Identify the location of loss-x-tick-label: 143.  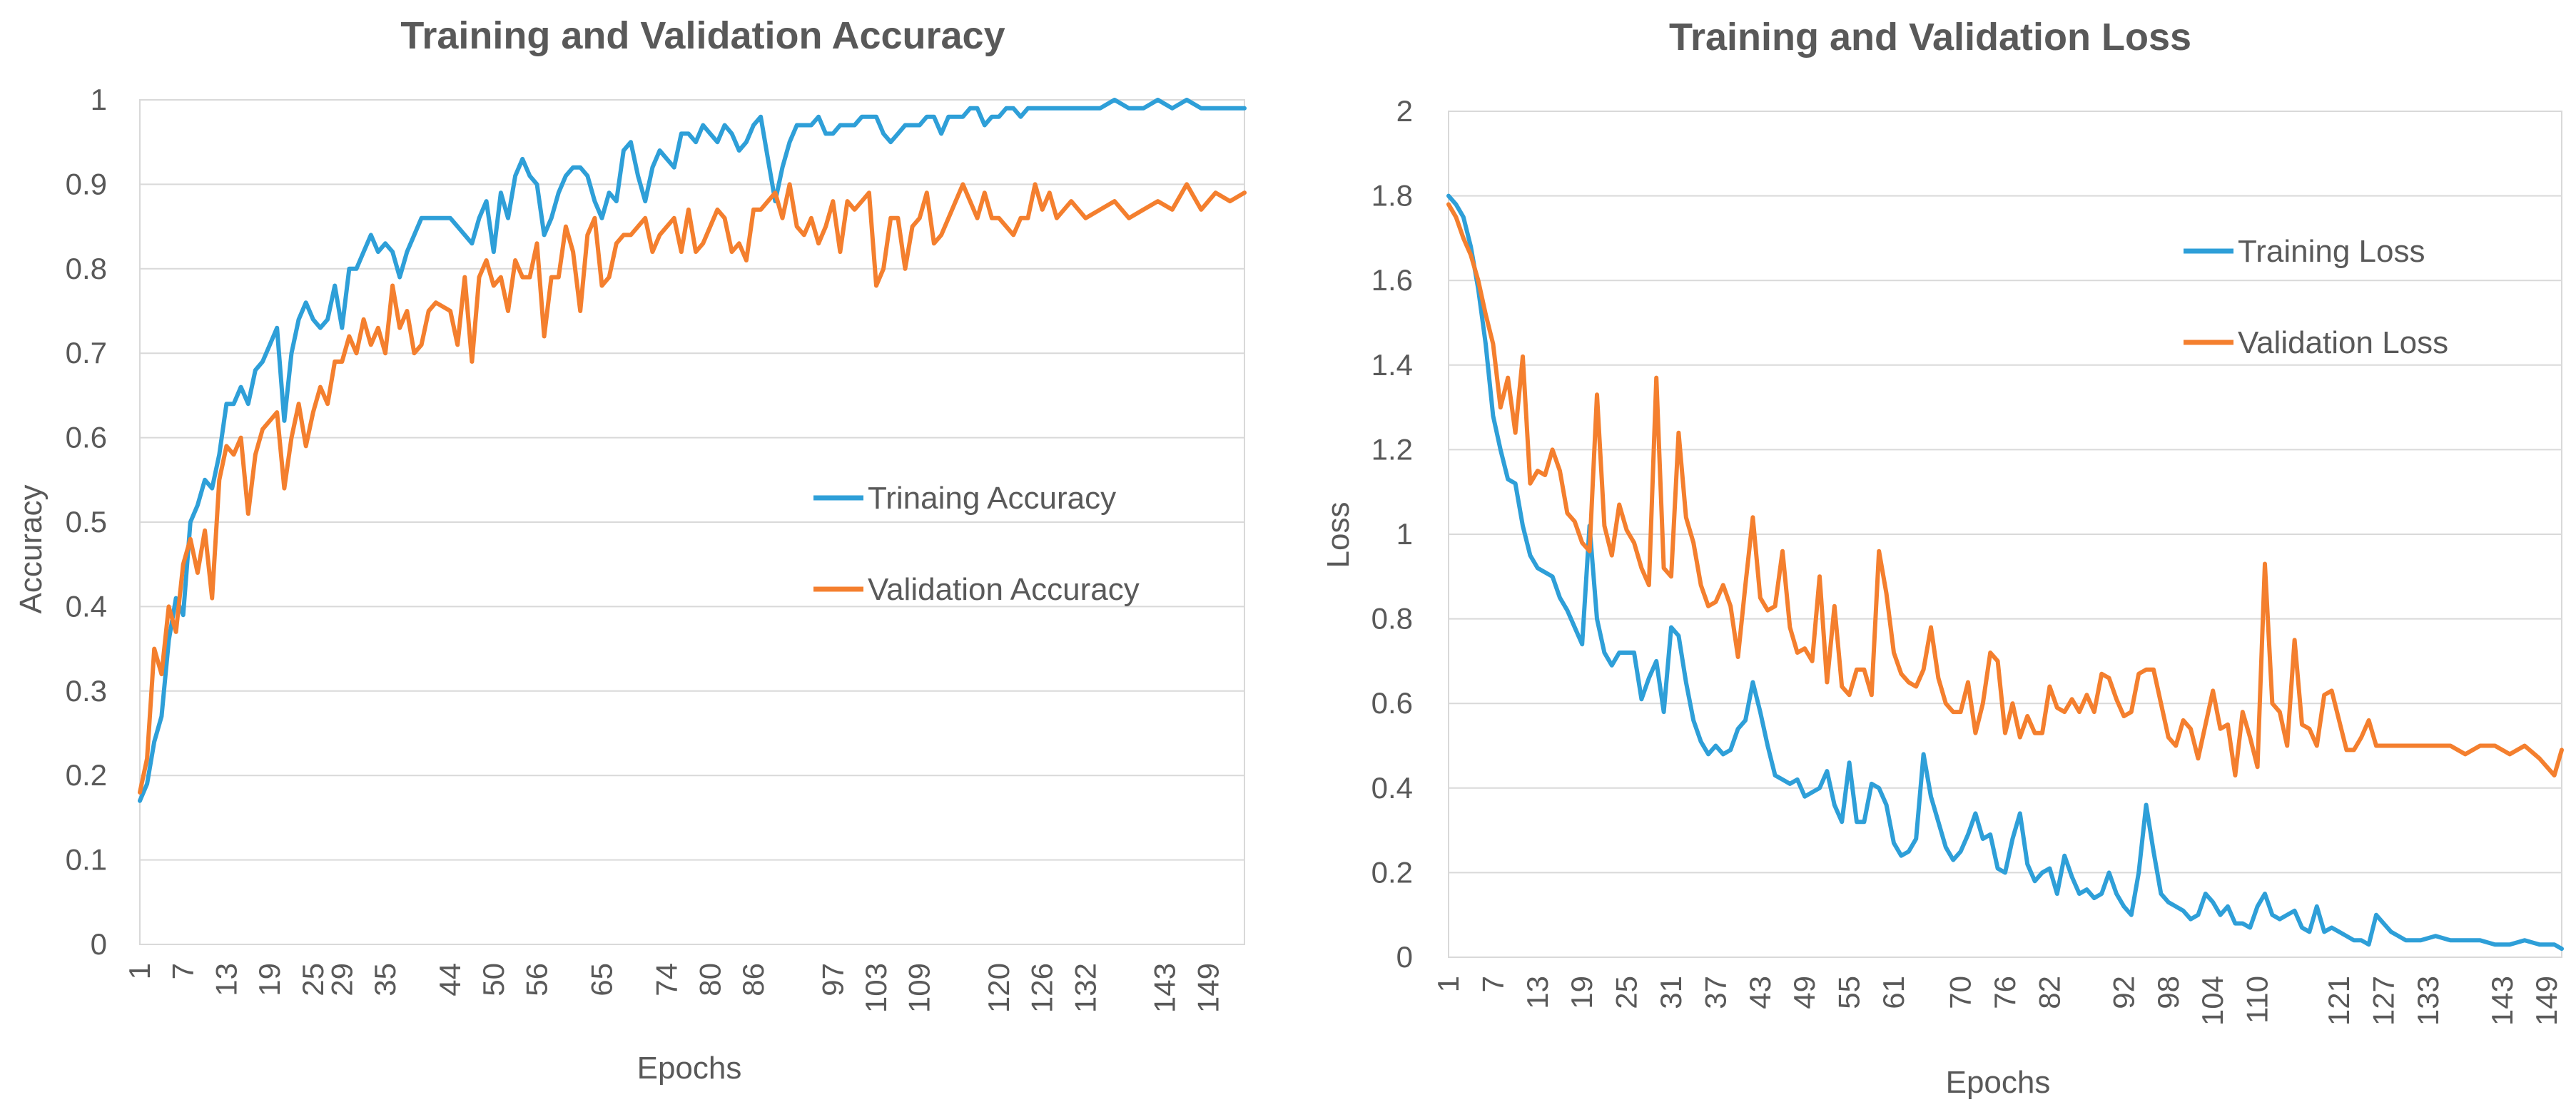
(2502, 1001).